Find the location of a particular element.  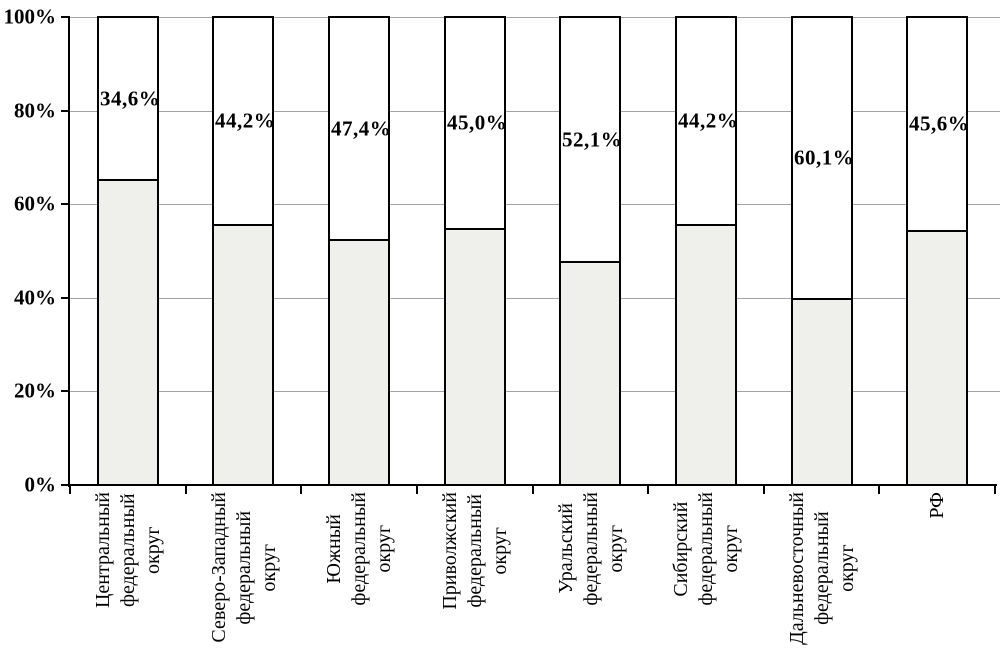

x-category-cell: РФ is located at coordinates (937, 574).